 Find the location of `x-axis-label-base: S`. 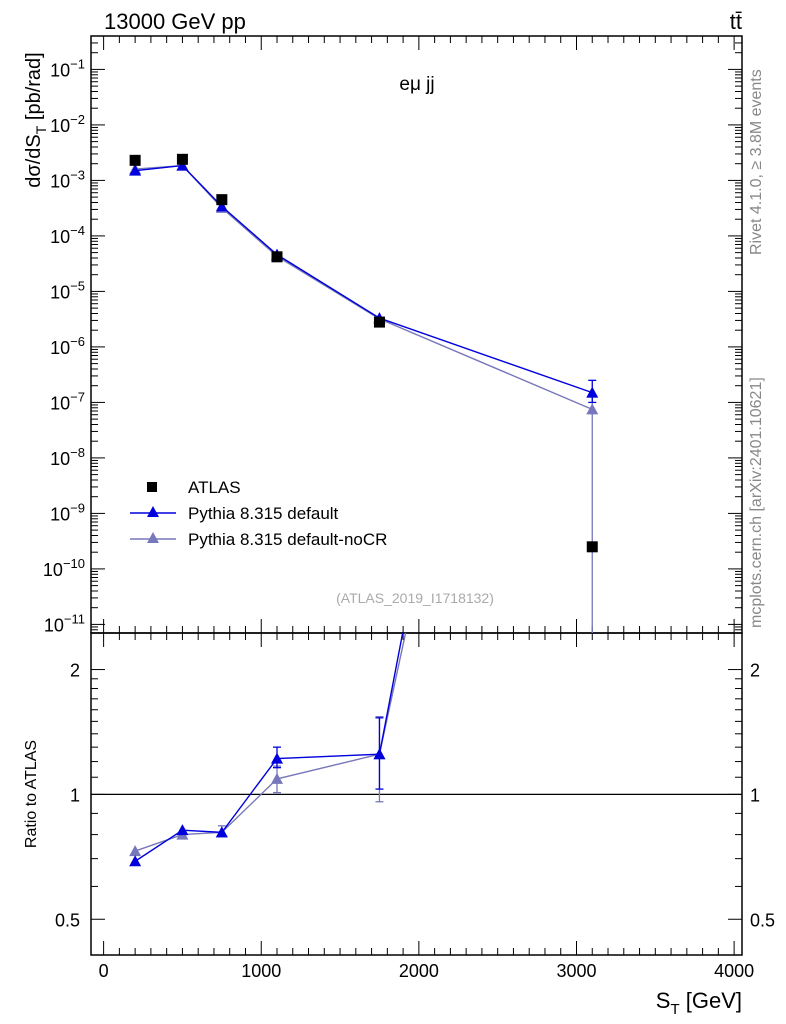

x-axis-label-base: S is located at coordinates (663, 1000).